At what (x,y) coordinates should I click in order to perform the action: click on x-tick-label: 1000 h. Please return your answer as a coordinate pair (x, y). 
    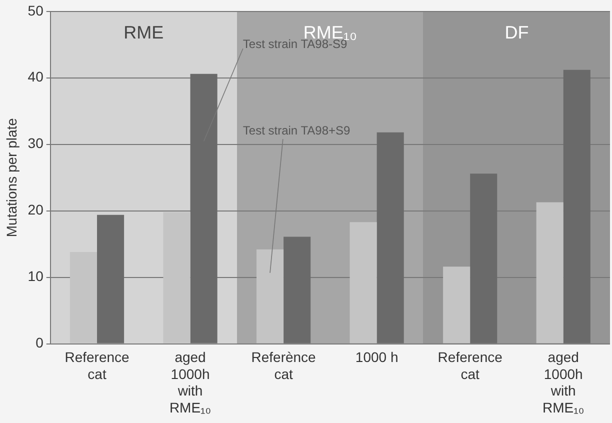
    Looking at the image, I should click on (376, 357).